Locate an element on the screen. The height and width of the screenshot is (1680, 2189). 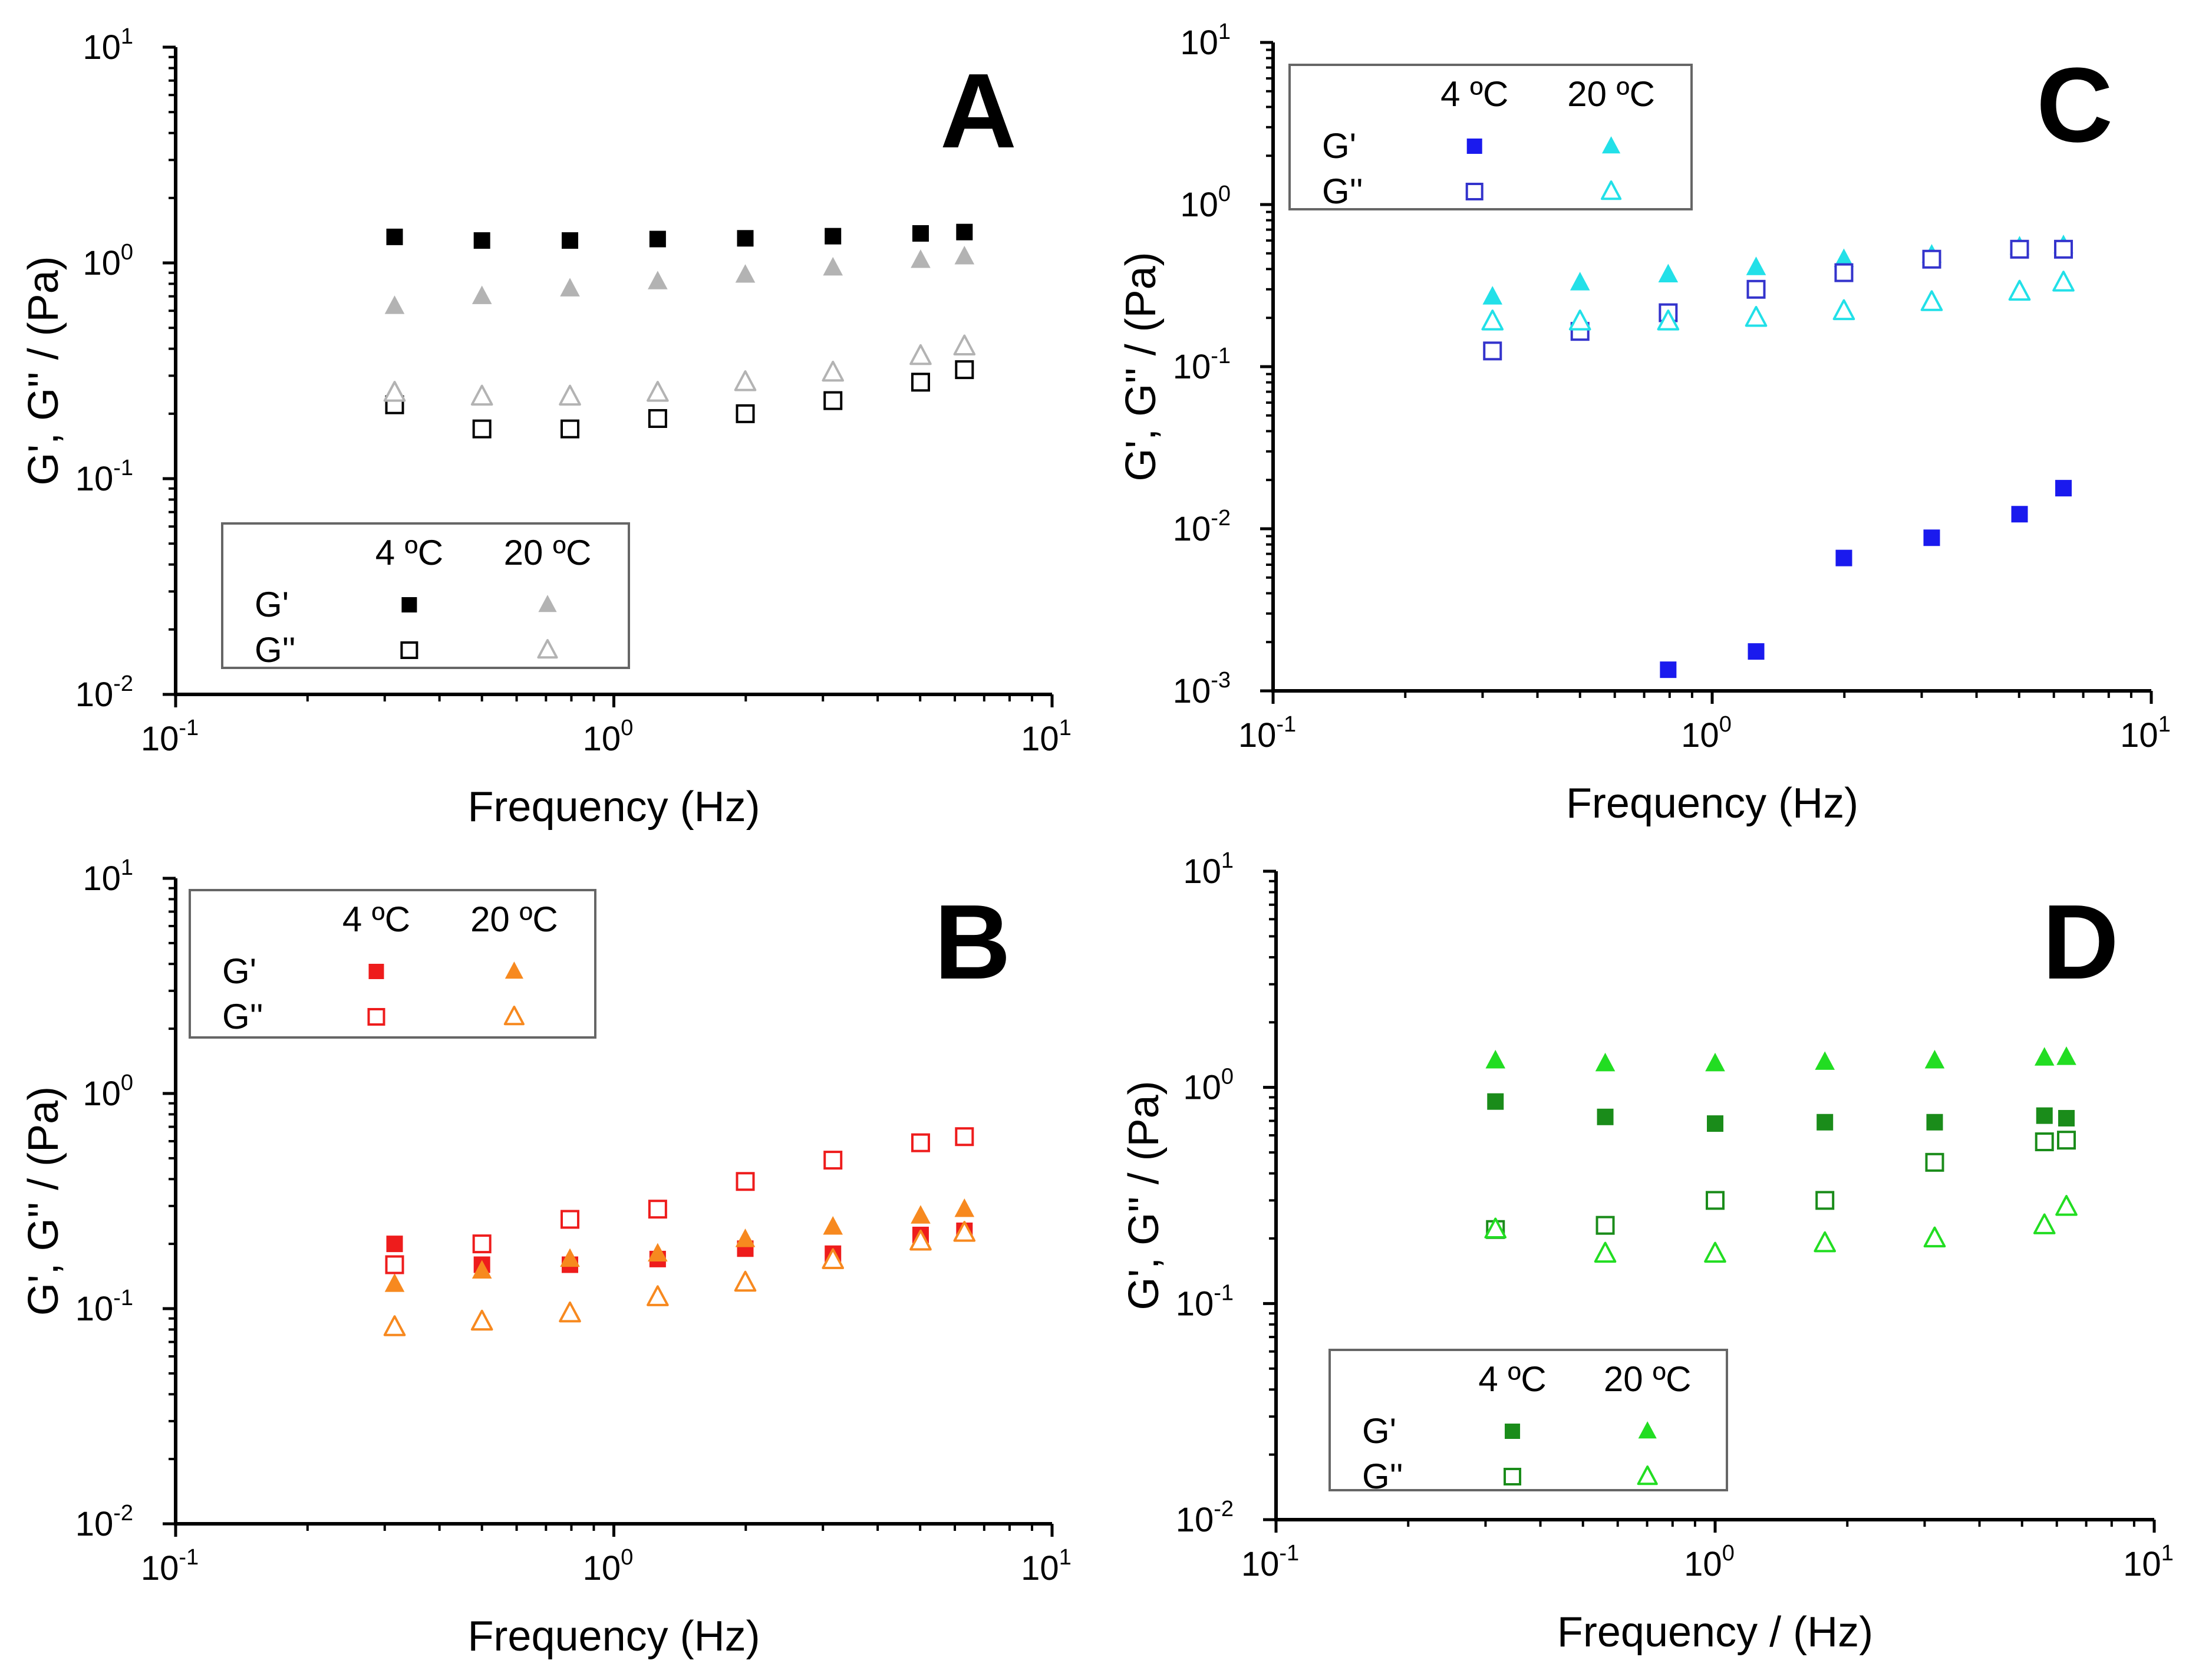
y-tick-label: 10¹ is located at coordinates (1205, 40).